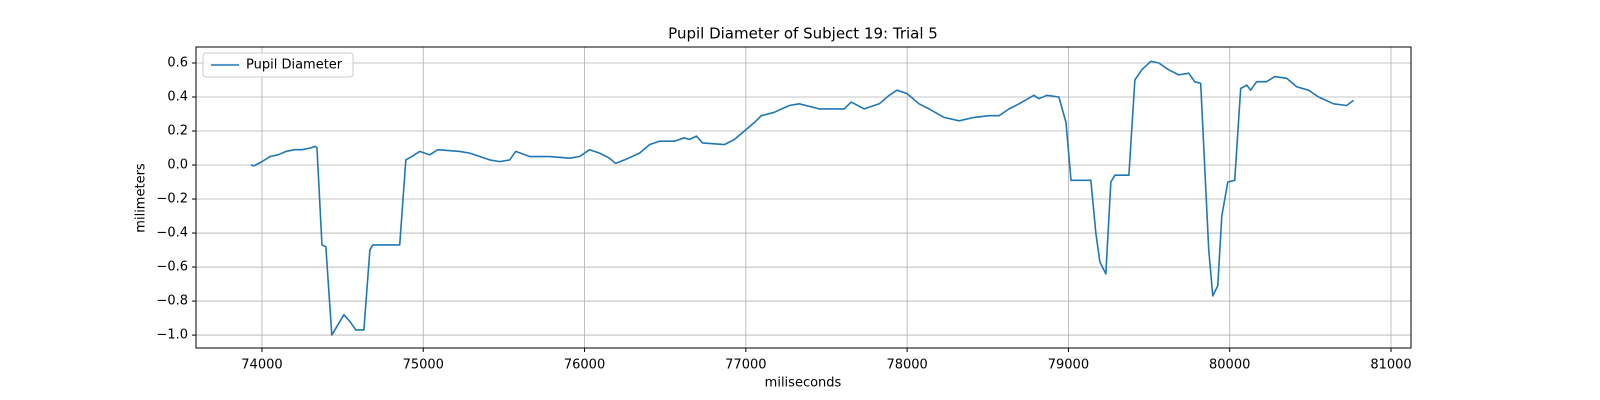 The width and height of the screenshot is (1600, 400). I want to click on y-tick-label: 0.4, so click(177, 96).